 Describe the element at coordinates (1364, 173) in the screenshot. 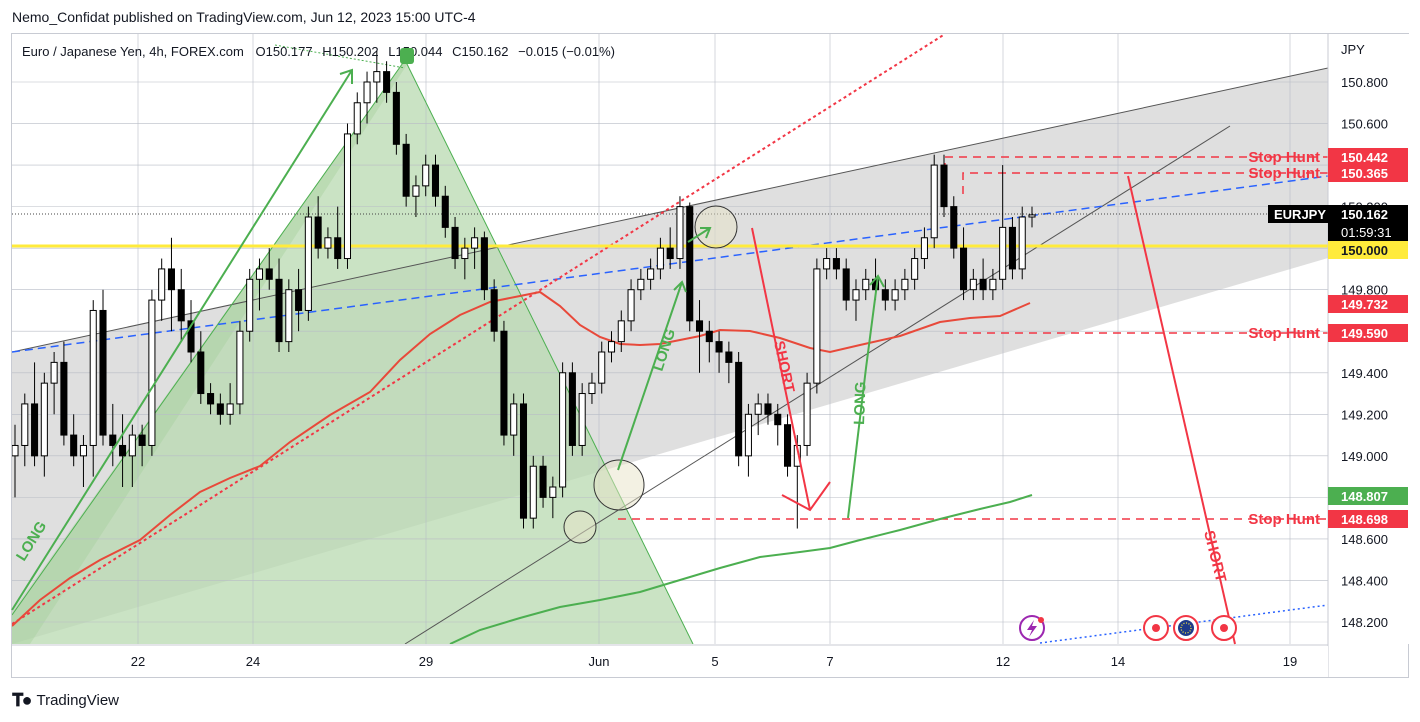

I see `stop-hunt-price-tag: 150.365` at that location.